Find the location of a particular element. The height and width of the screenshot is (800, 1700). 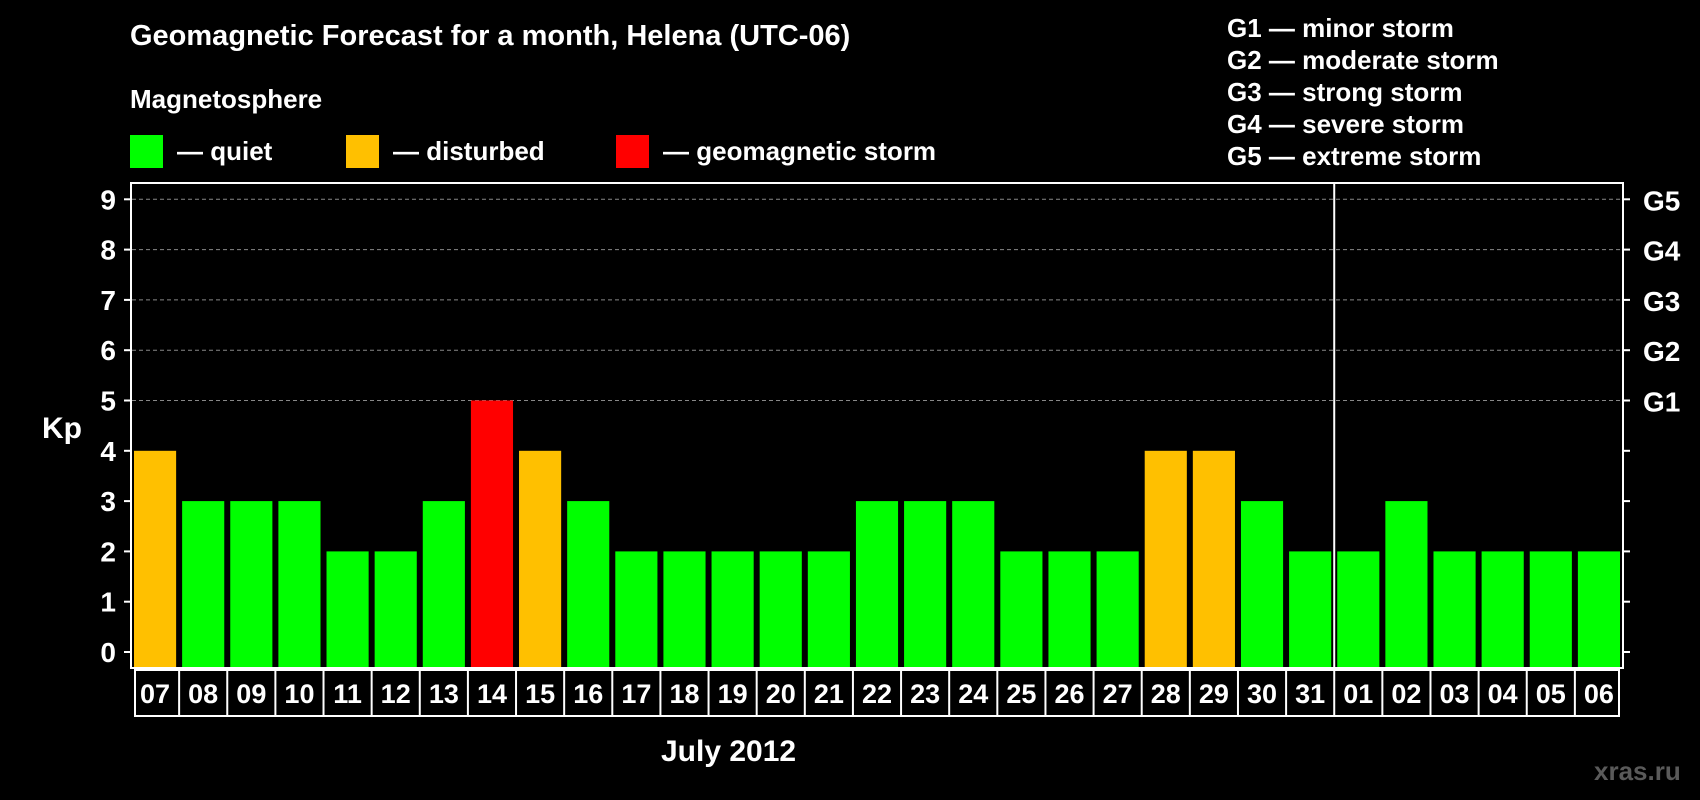

legend-item-storm: — geomagnetic storm is located at coordinates (776, 151).